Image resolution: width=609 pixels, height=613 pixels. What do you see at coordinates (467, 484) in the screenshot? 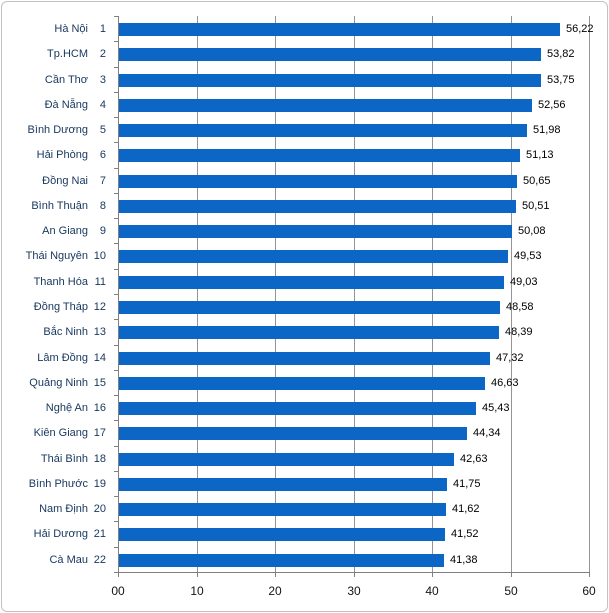
I see `value-label: 41,75` at bounding box center [467, 484].